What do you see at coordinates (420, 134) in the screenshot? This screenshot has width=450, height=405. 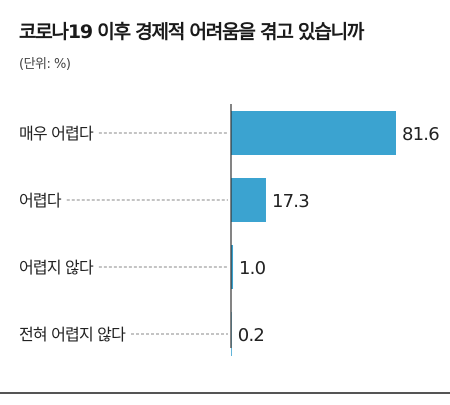 I see `value-label: 81.6` at bounding box center [420, 134].